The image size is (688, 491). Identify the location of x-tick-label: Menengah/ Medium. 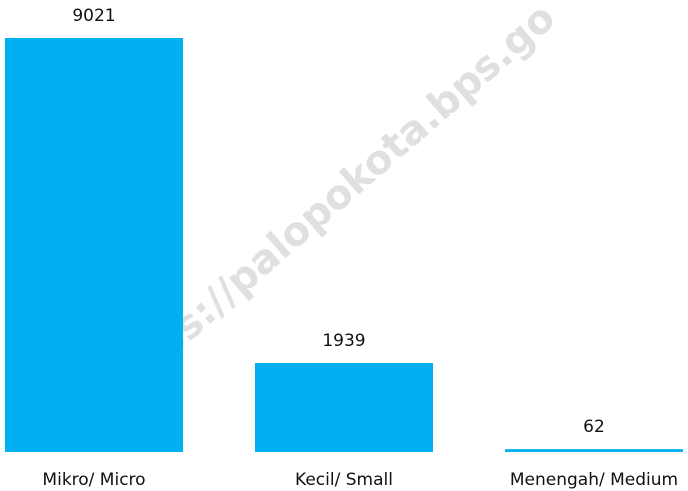
(594, 480).